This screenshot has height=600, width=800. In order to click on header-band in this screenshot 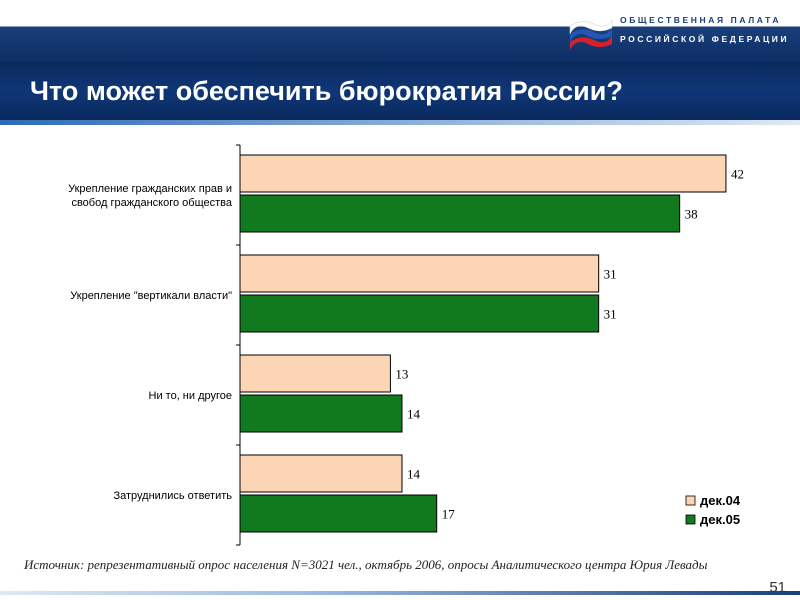, I will do `click(400, 31)`.